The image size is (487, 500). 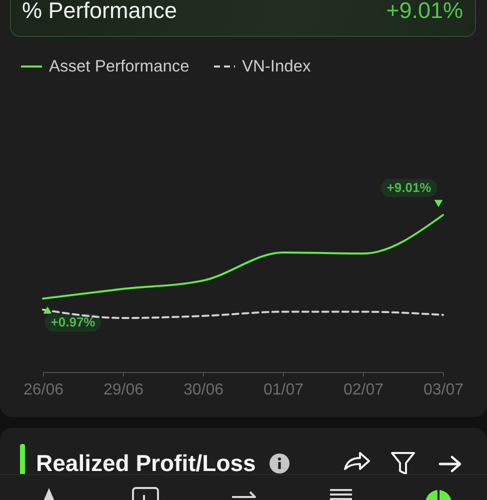 What do you see at coordinates (277, 67) in the screenshot?
I see `legend-label: VN-Index` at bounding box center [277, 67].